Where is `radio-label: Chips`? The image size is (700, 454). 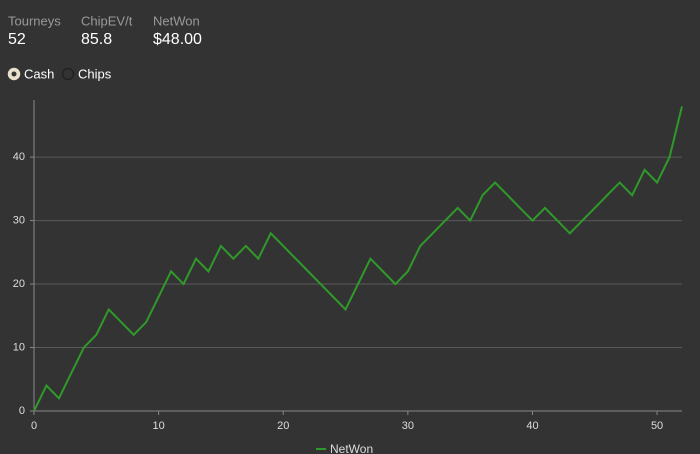
radio-label: Chips is located at coordinates (95, 73).